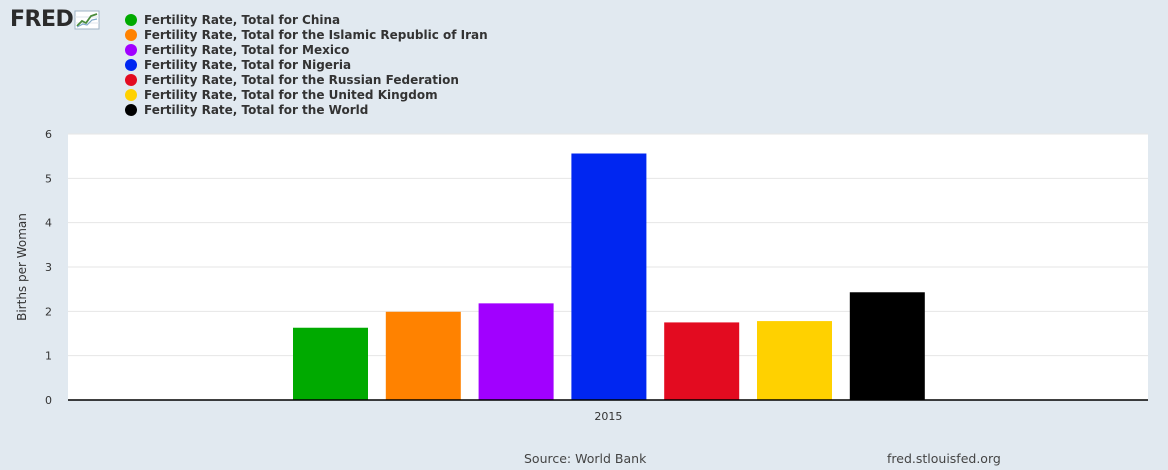 This screenshot has height=470, width=1168. What do you see at coordinates (944, 458) in the screenshot?
I see `site-link: fred.stlouisfed.org` at bounding box center [944, 458].